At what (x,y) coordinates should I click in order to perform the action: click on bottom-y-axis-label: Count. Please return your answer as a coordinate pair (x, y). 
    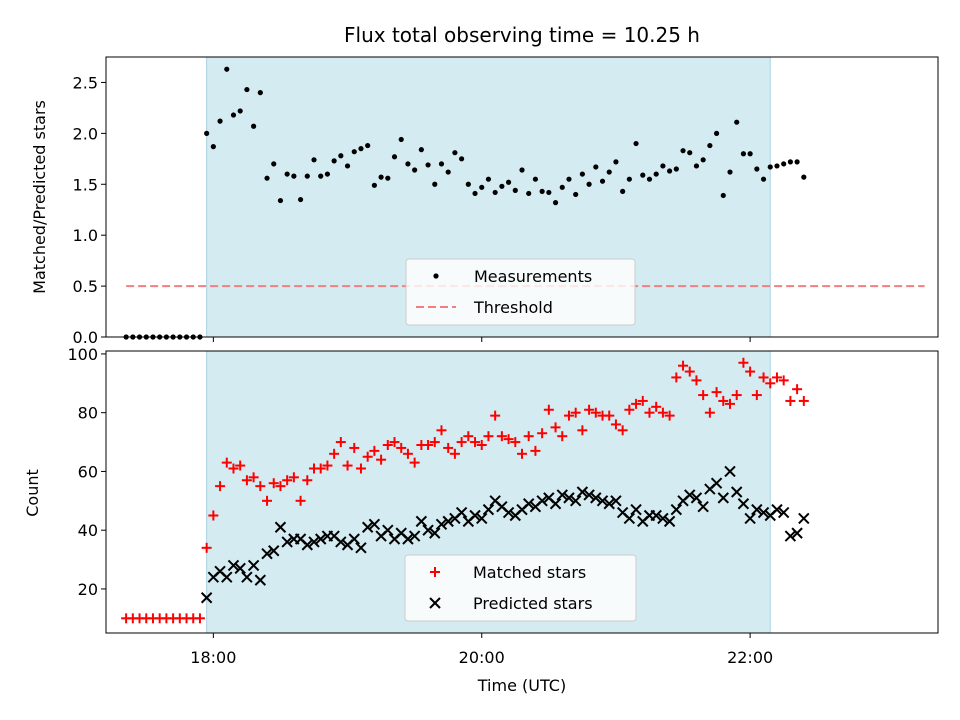
    Looking at the image, I should click on (32, 493).